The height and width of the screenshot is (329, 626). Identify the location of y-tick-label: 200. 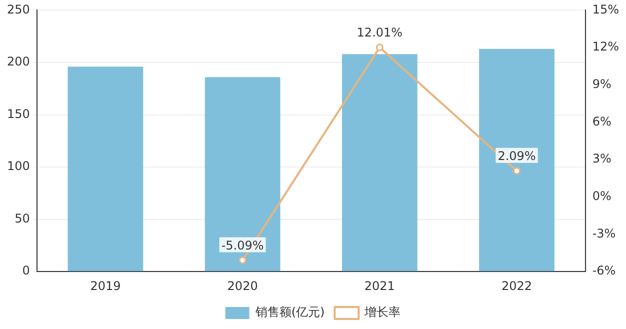
(18, 61).